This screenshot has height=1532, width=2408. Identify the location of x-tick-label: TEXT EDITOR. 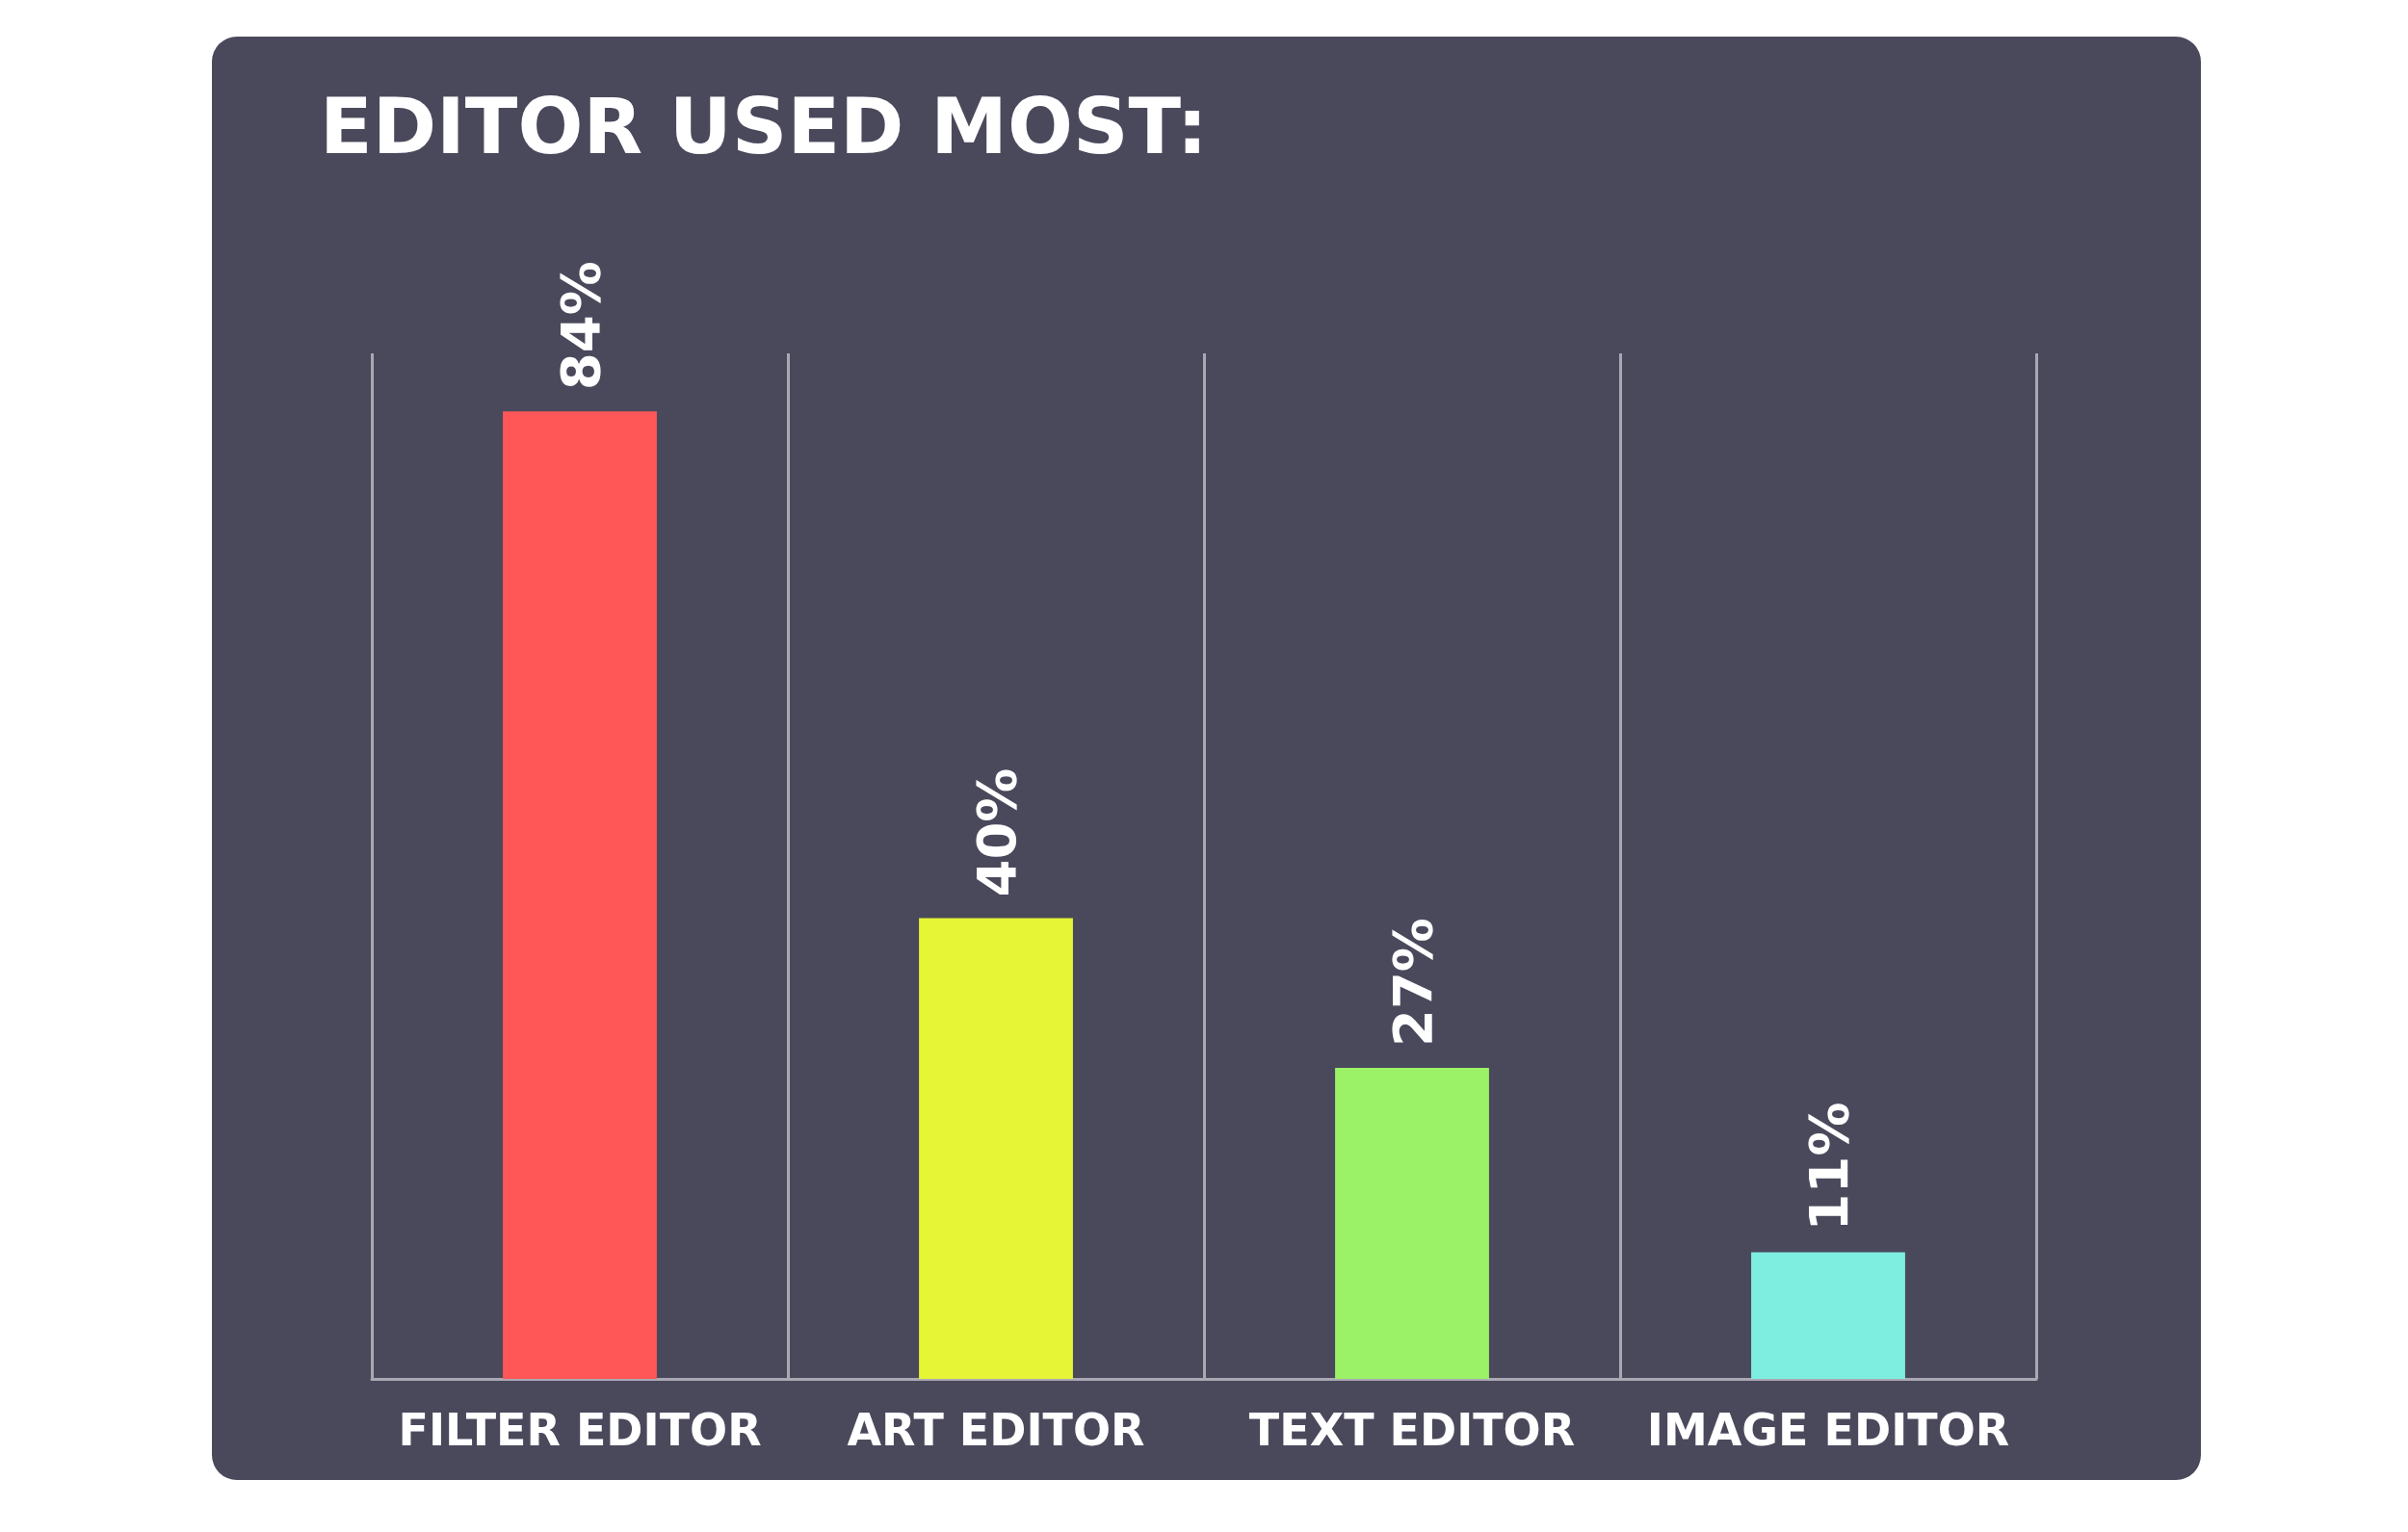
(1412, 1430).